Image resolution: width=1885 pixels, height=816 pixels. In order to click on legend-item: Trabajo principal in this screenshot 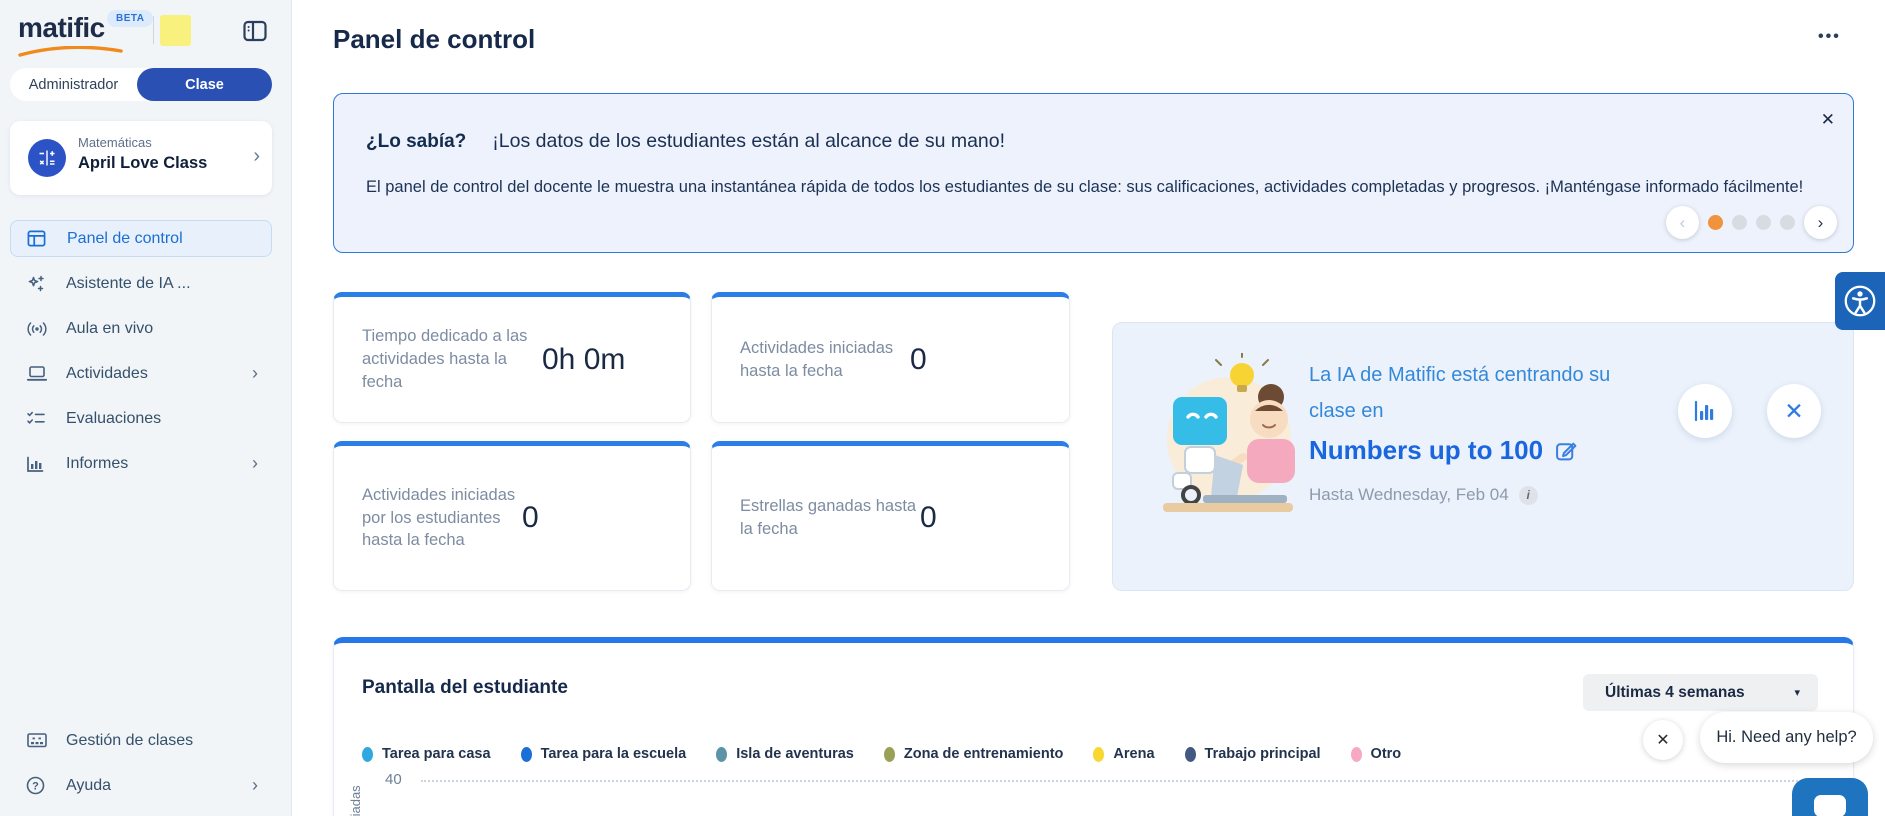, I will do `click(1252, 754)`.